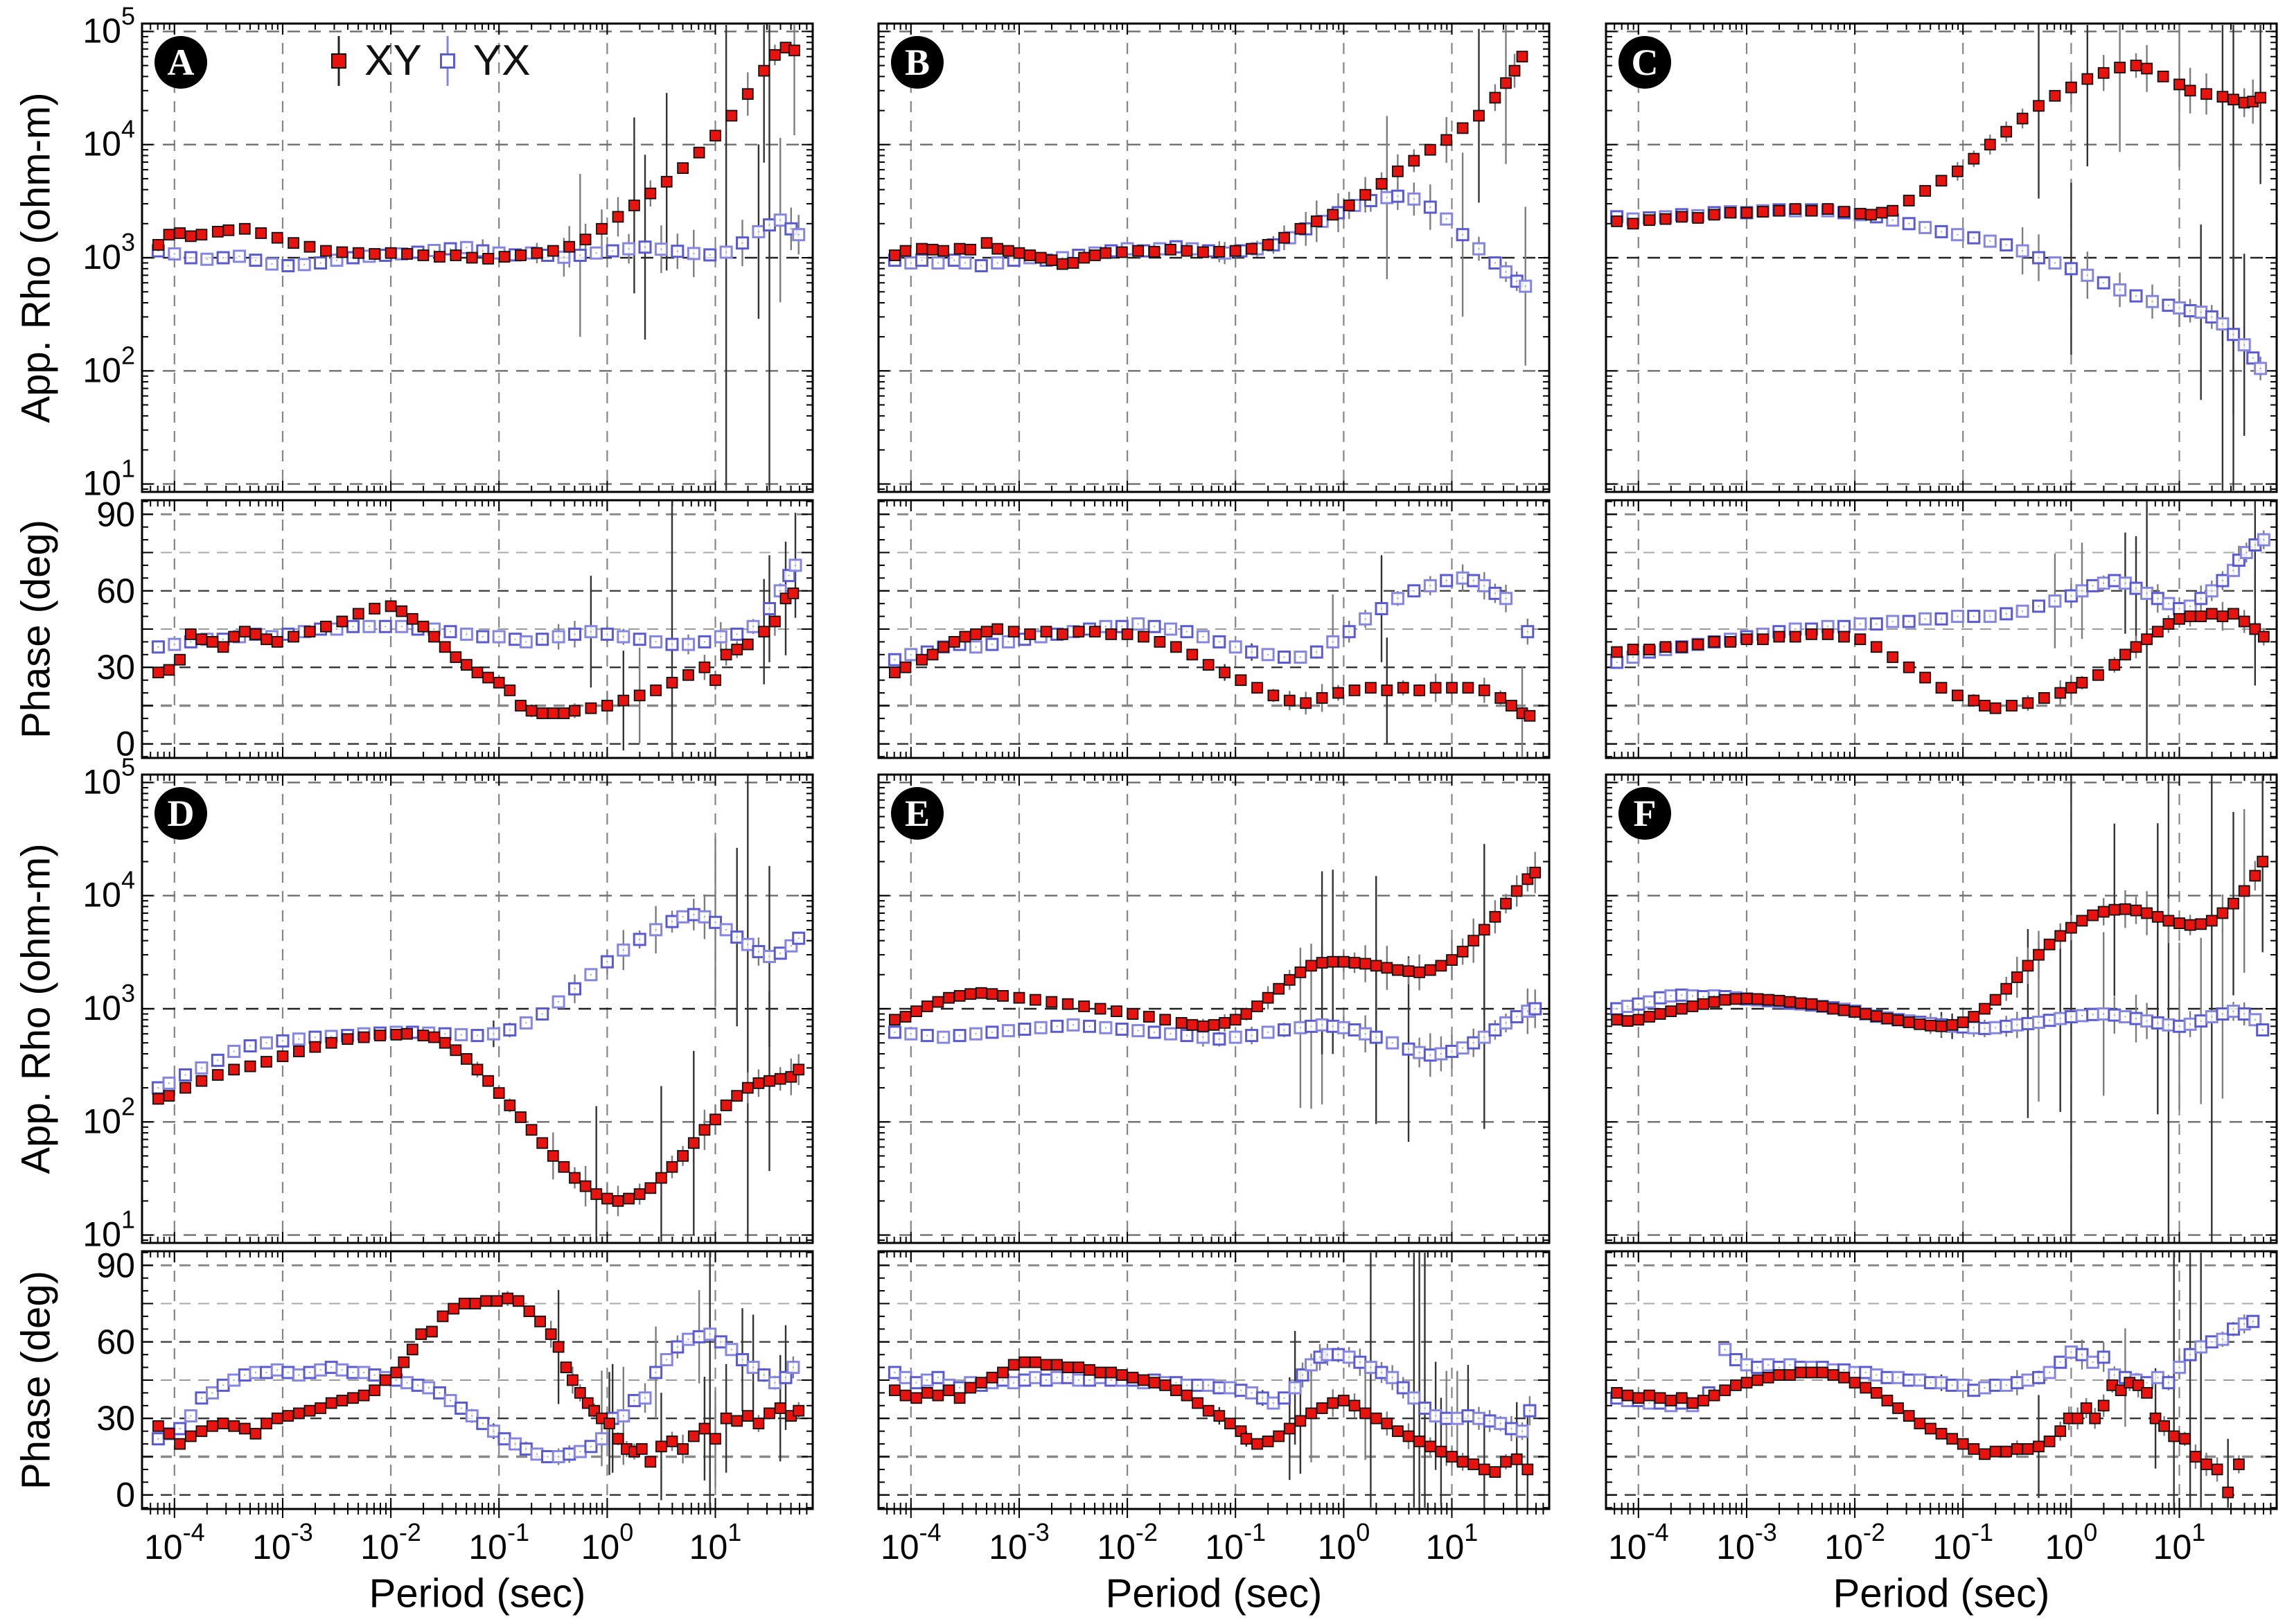 This screenshot has height=1624, width=2294. What do you see at coordinates (36, 1380) in the screenshot?
I see `y-axis-title-phase-bottom: Phase (deg)` at bounding box center [36, 1380].